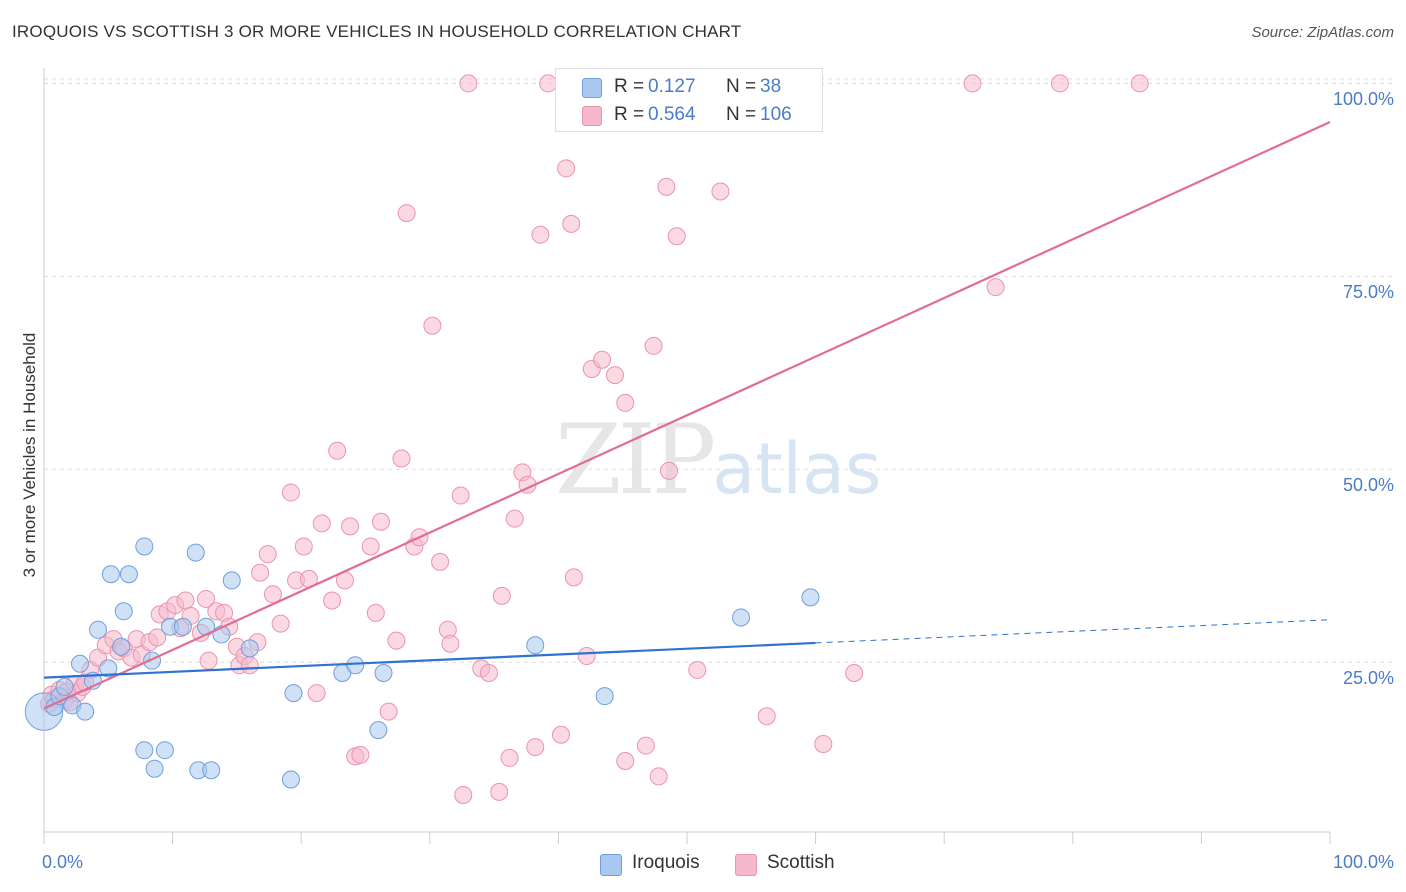  I want to click on y-tick-label: 75.0%, so click(1368, 292).